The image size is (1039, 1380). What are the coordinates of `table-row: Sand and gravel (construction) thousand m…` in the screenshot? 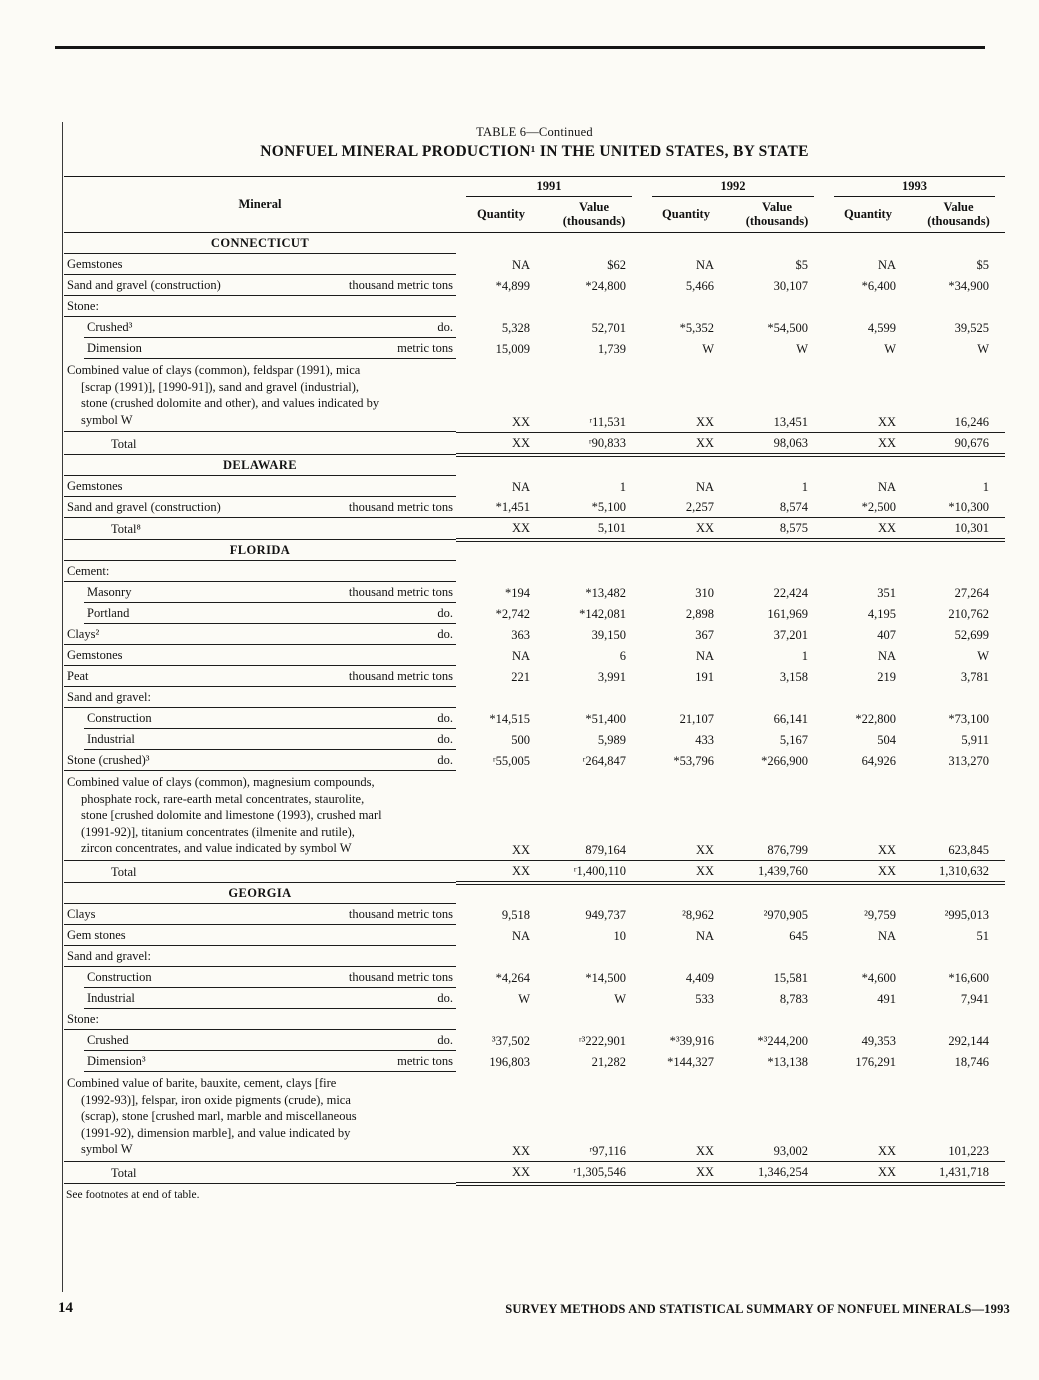 It's located at (534, 285).